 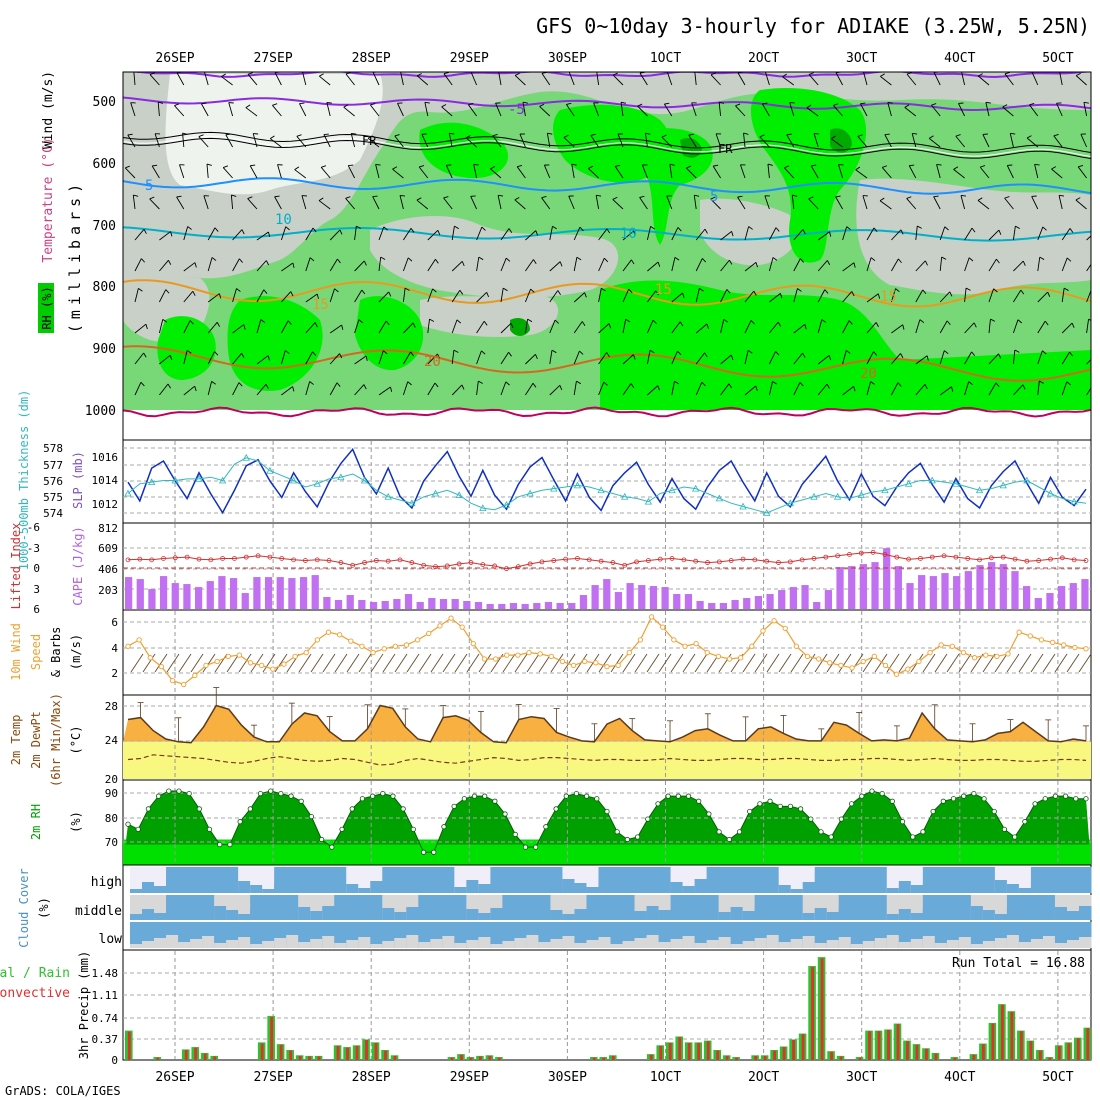 I want to click on label-cloud-unit: (%), so click(x=44, y=908).